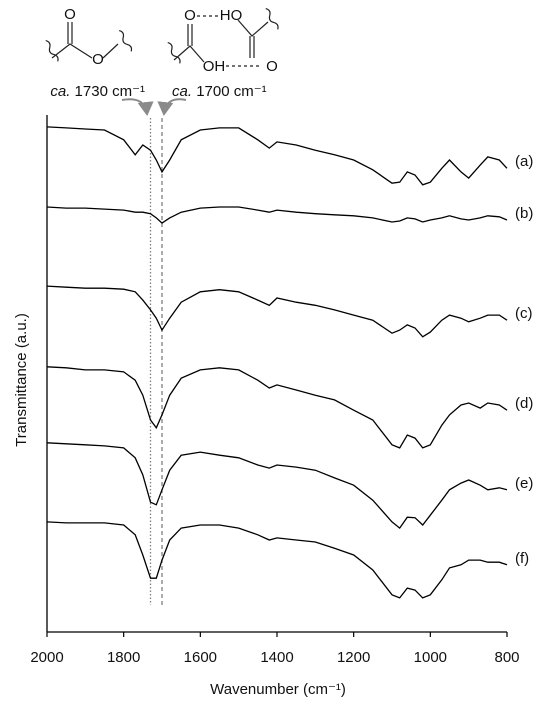 The width and height of the screenshot is (550, 715). I want to click on reference-value: 1700 cm⁻¹, so click(231, 91).